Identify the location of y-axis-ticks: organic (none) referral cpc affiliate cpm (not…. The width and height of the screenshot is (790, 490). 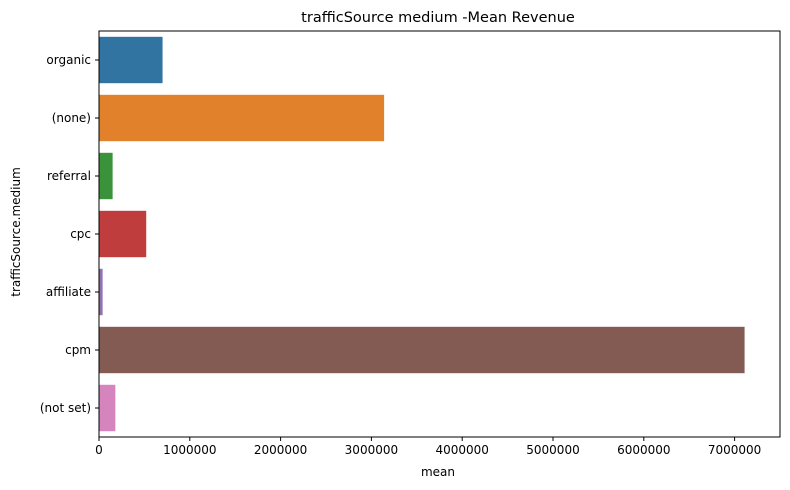
(69, 234).